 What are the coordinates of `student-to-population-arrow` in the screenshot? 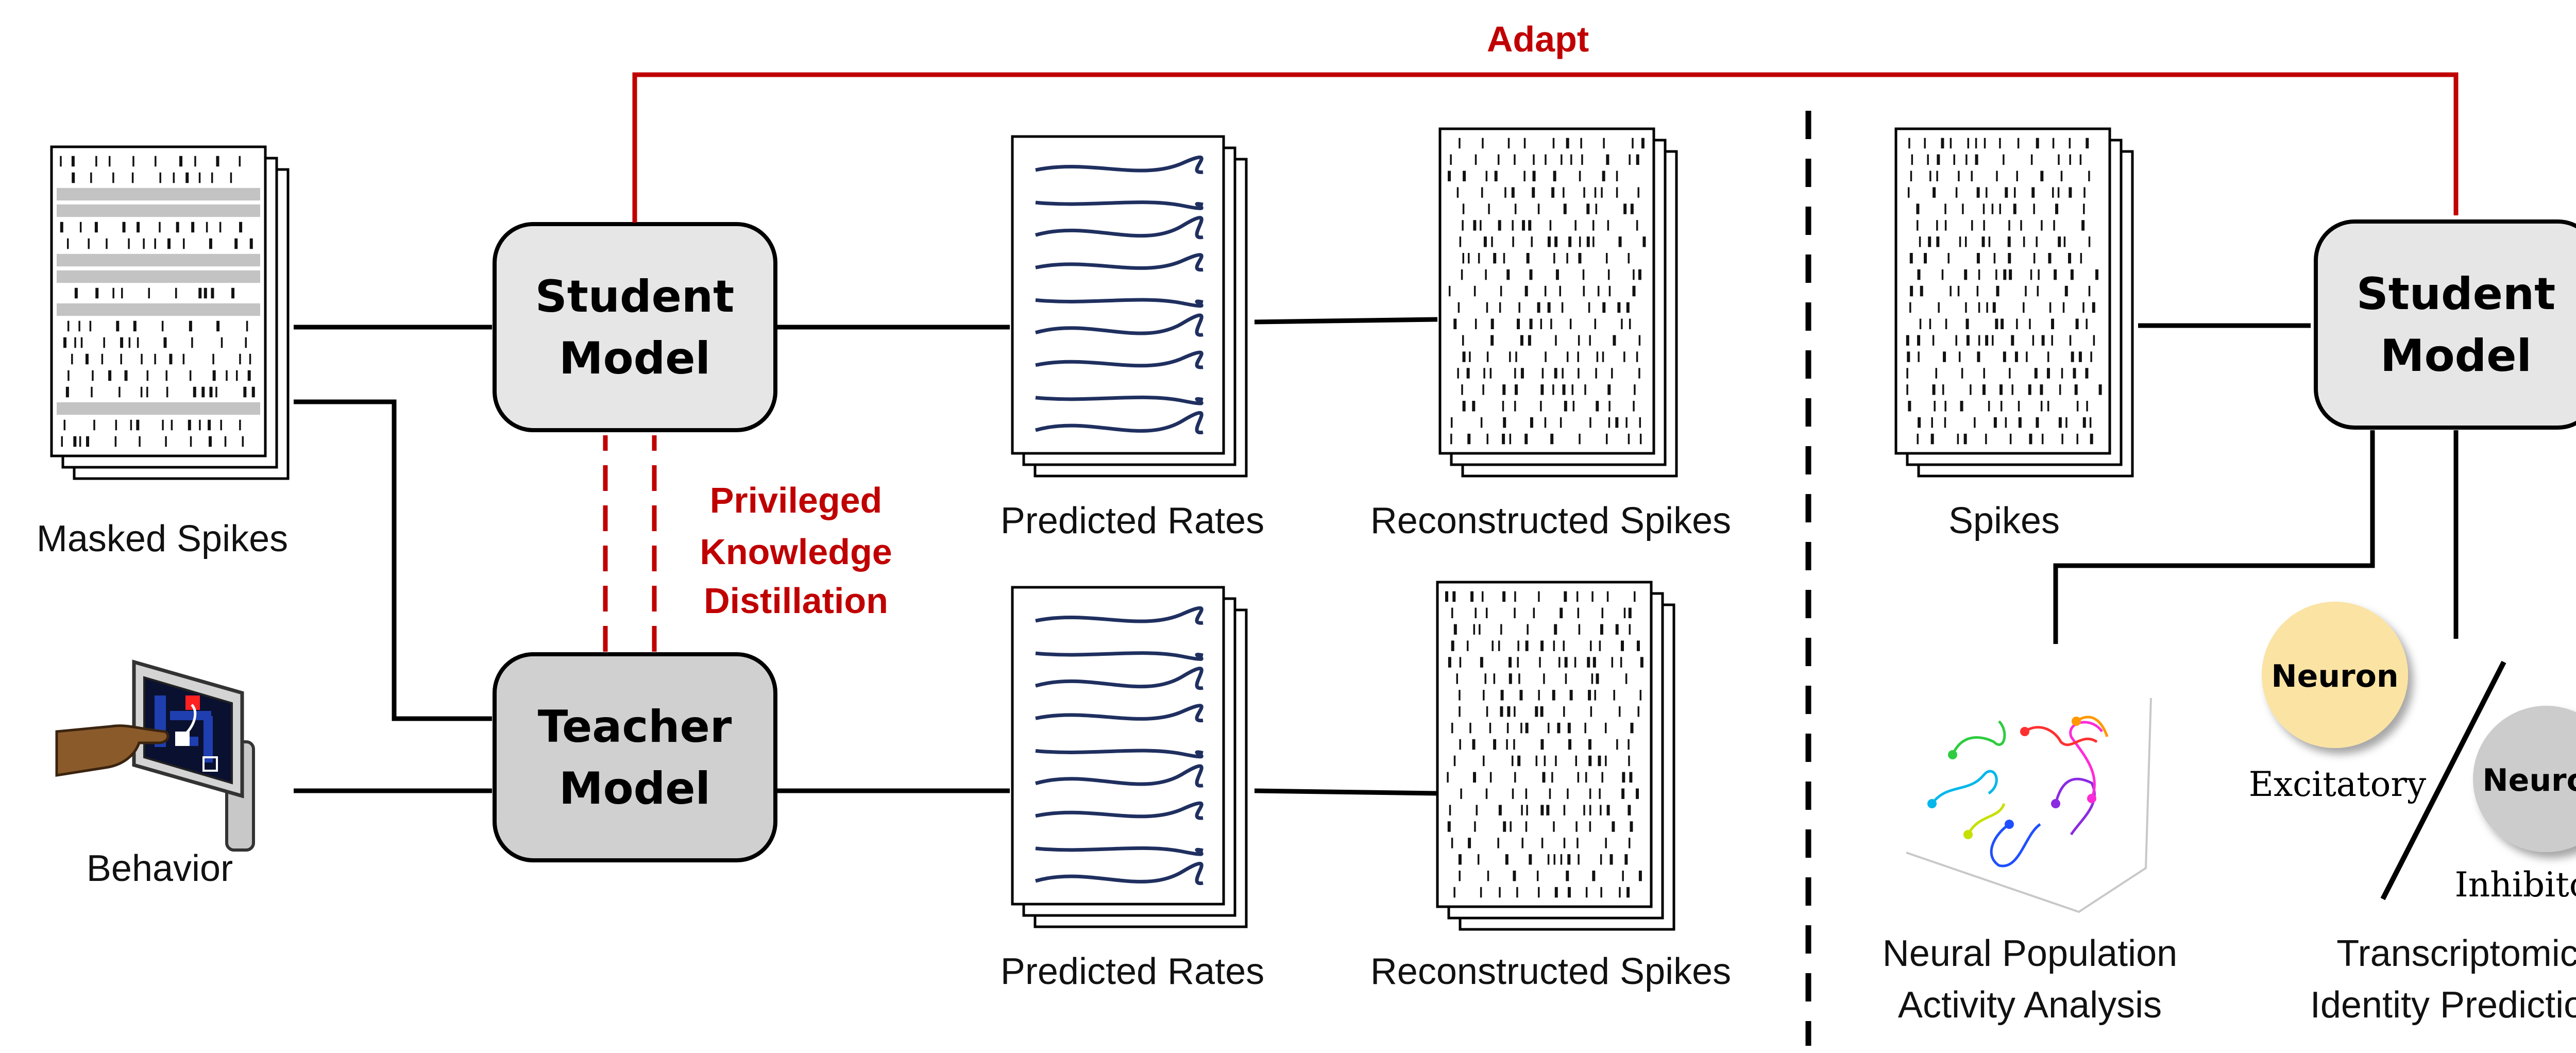 It's located at (2214, 537).